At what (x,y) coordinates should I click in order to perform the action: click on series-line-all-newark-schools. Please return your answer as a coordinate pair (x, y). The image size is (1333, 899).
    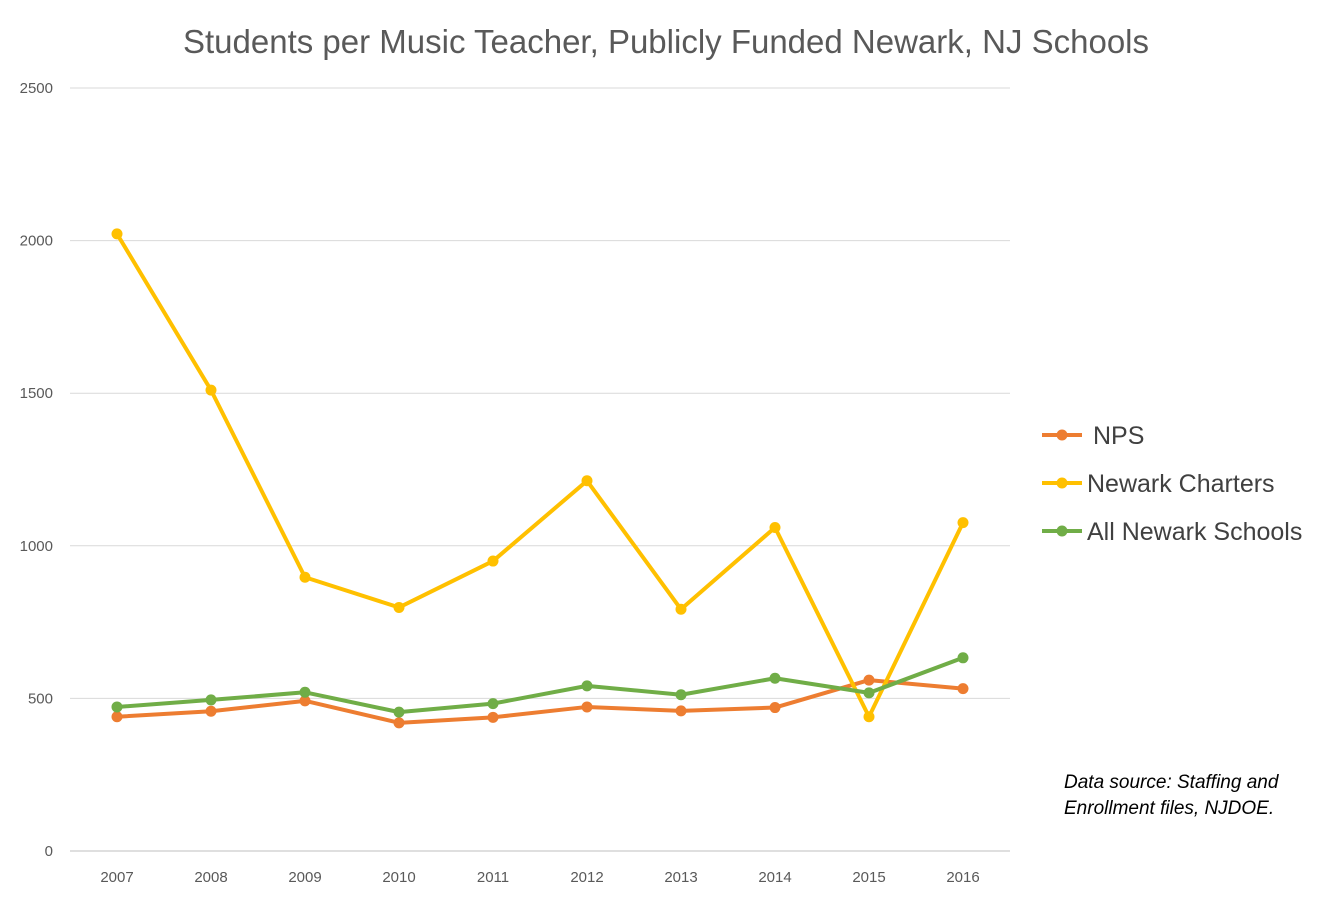
    Looking at the image, I should click on (540, 685).